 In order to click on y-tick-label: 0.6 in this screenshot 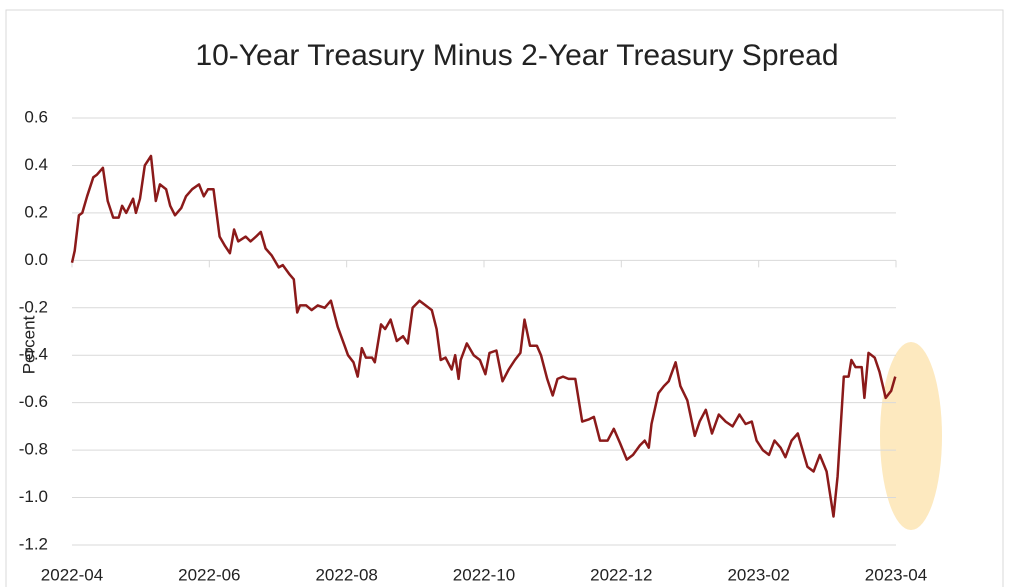, I will do `click(36, 116)`.